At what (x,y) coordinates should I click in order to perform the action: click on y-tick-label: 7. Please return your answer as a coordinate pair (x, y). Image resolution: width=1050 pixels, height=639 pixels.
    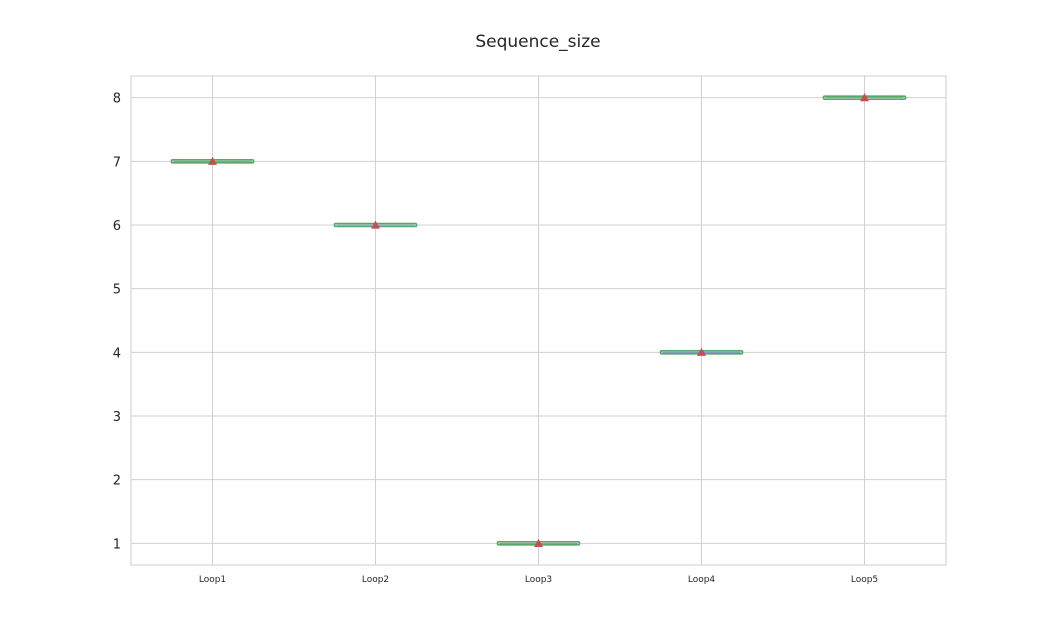
    Looking at the image, I should click on (117, 162).